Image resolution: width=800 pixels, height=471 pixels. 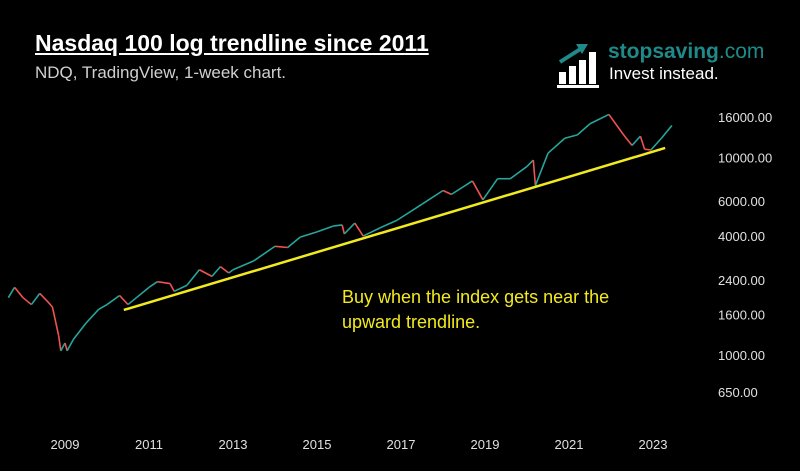 What do you see at coordinates (741, 355) in the screenshot?
I see `y-tick-label: 1000.00` at bounding box center [741, 355].